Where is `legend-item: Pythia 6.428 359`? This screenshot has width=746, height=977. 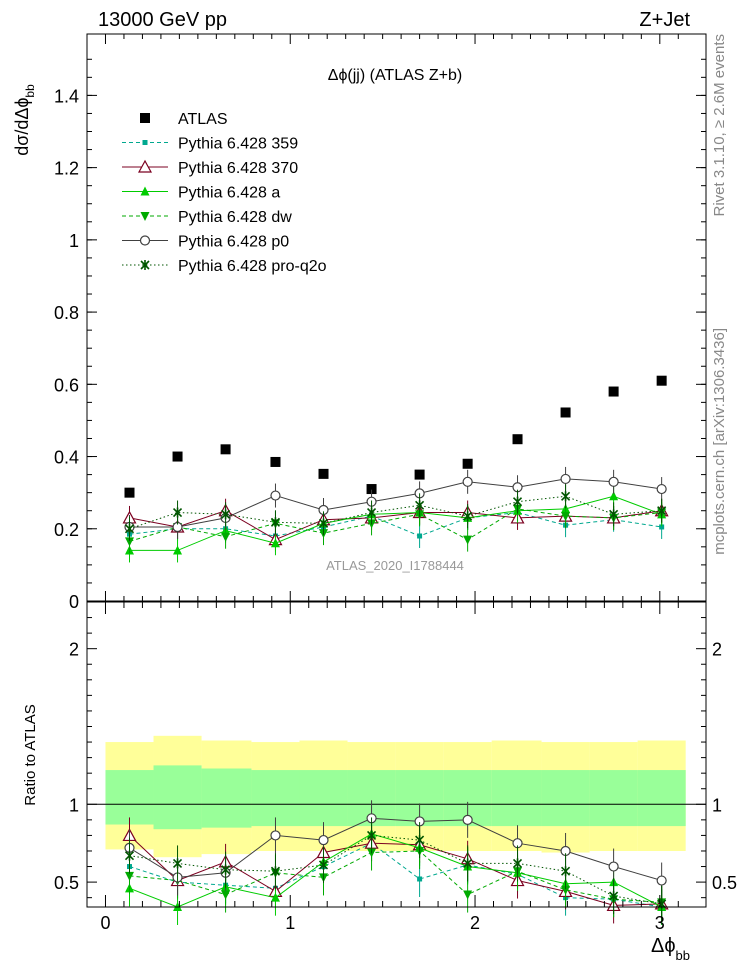 legend-item: Pythia 6.428 359 is located at coordinates (210, 144).